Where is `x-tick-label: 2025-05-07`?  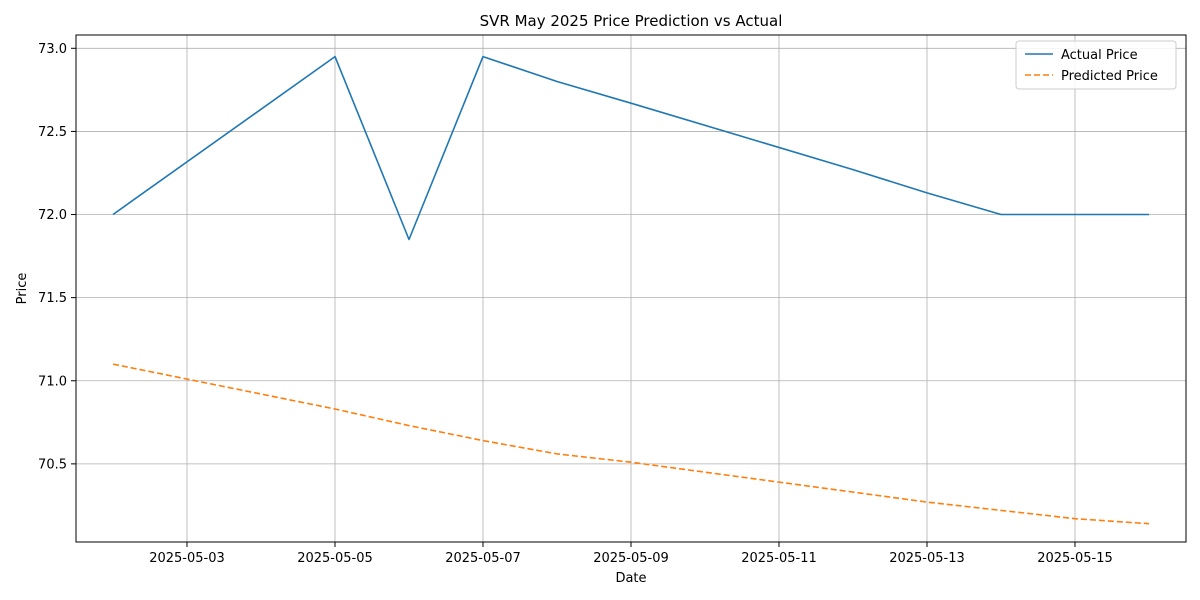 x-tick-label: 2025-05-07 is located at coordinates (483, 558).